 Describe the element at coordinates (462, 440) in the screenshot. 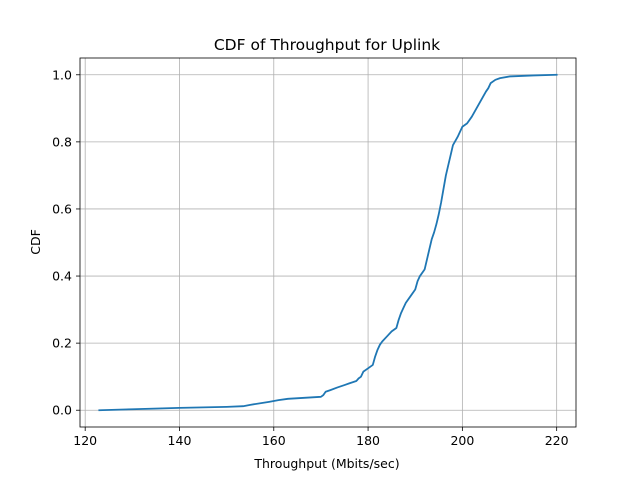

I see `x-tick-label: 200` at that location.